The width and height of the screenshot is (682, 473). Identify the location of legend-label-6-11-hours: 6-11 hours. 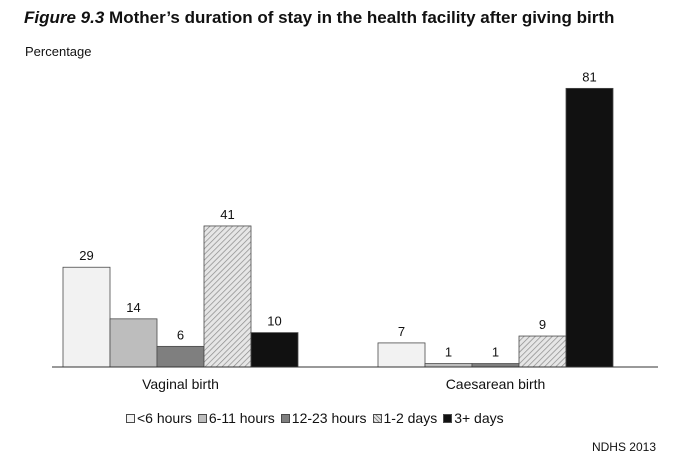
(241, 418).